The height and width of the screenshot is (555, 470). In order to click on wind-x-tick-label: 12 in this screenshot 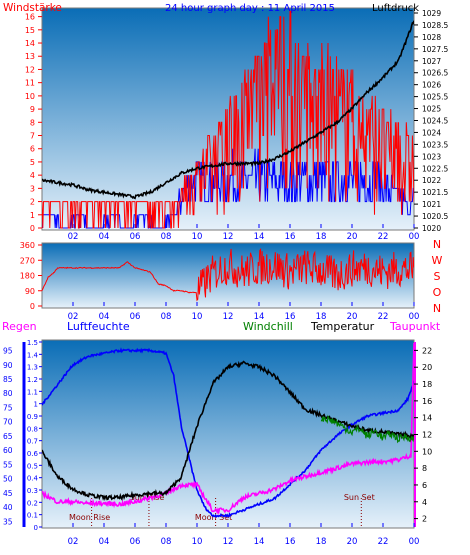, I will do `click(228, 237)`.